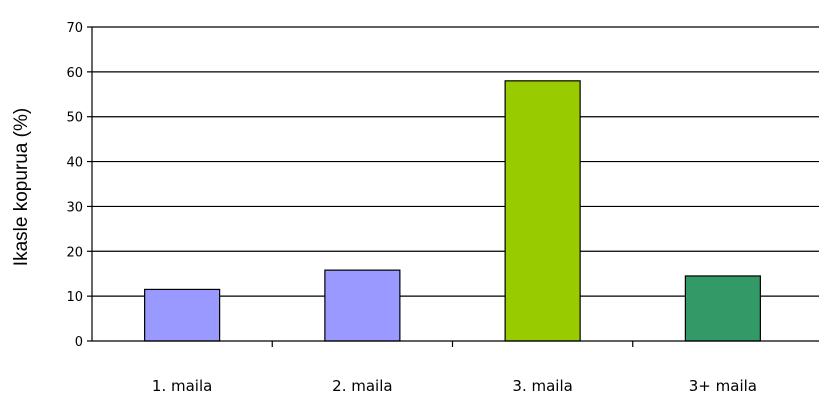 The width and height of the screenshot is (819, 398). Describe the element at coordinates (362, 386) in the screenshot. I see `x-tick-label-2: 2. maila` at that location.